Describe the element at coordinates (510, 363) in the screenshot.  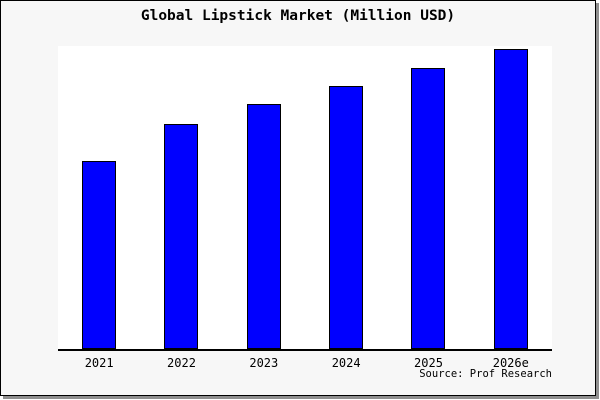
I see `x-tick-label-2026e: 2026e` at that location.